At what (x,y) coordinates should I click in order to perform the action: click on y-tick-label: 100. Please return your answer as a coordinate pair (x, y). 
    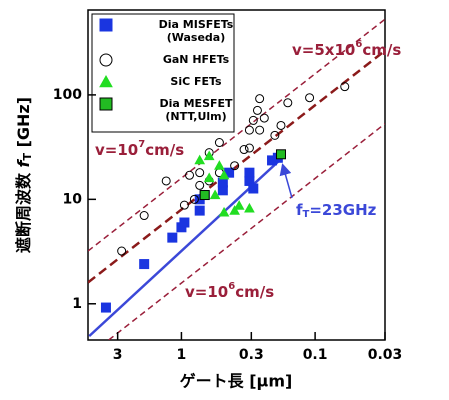
    Looking at the image, I should click on (67, 95).